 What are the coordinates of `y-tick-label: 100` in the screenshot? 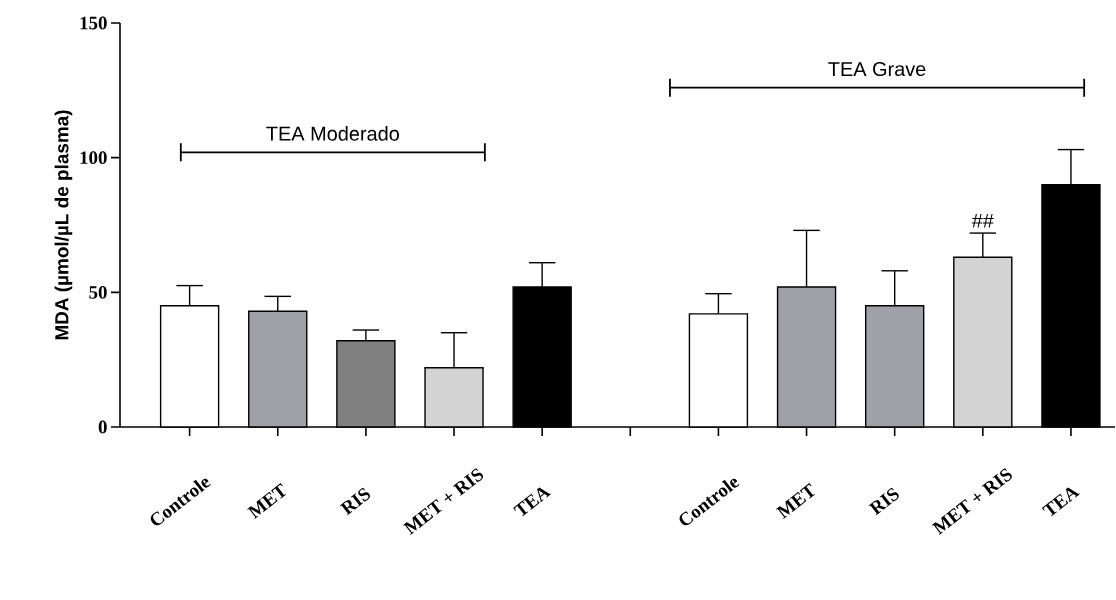 It's located at (93, 158).